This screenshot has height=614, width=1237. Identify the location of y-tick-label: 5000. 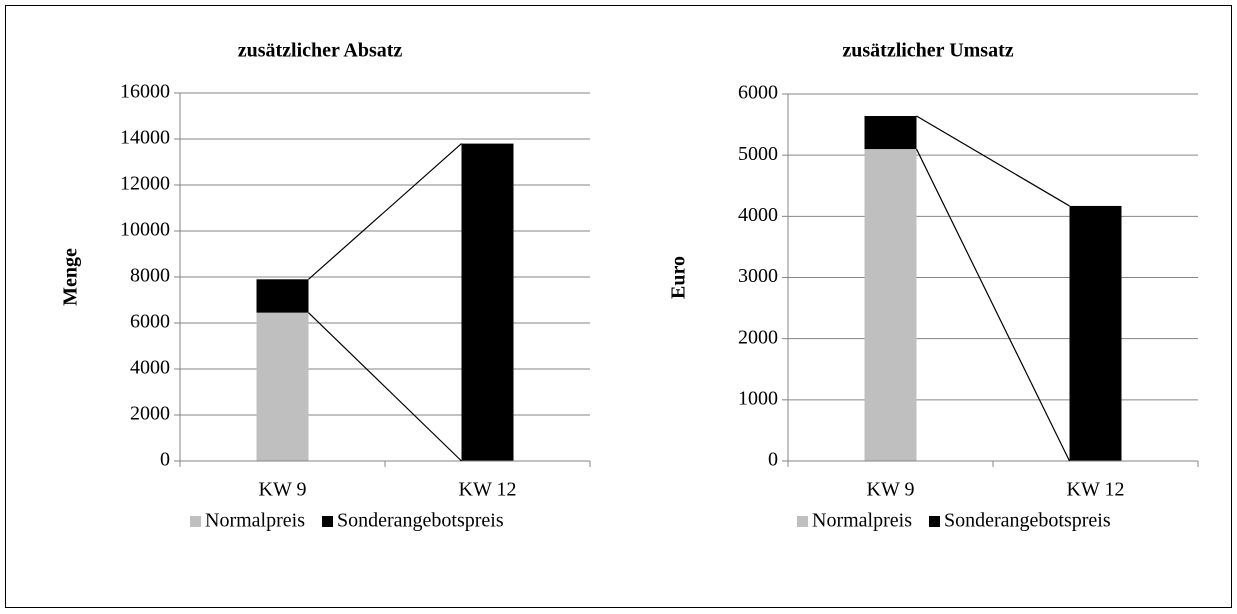
(758, 154).